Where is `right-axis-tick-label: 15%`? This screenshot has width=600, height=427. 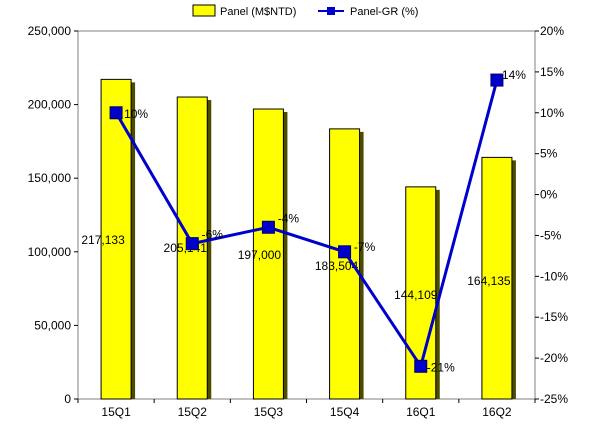 right-axis-tick-label: 15% is located at coordinates (552, 72).